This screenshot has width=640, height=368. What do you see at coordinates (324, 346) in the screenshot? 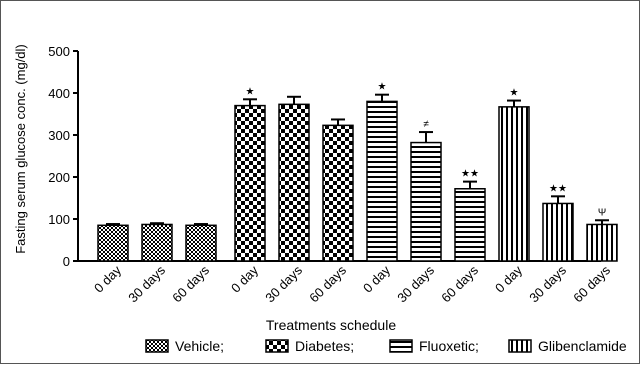
I see `legend-label: Diabetes;` at bounding box center [324, 346].